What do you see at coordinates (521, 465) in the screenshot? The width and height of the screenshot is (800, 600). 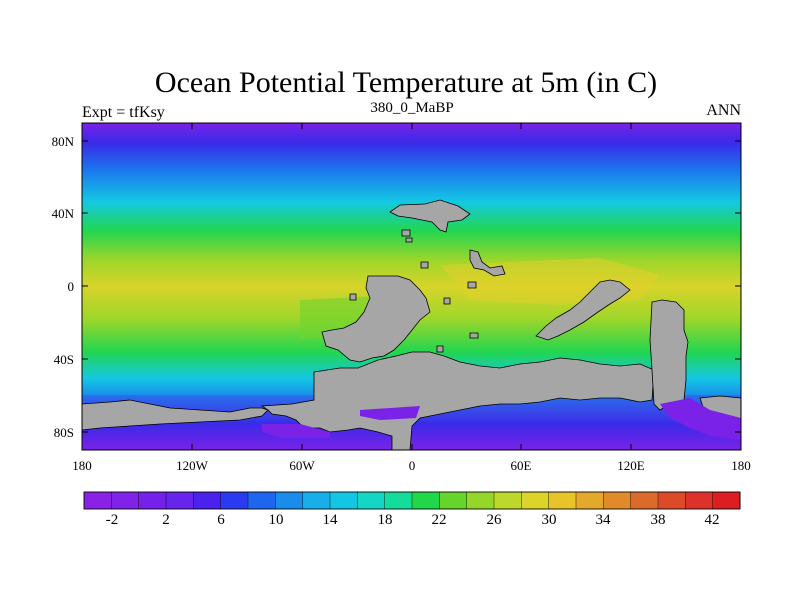 I see `lon-label-60e: 60E` at bounding box center [521, 465].